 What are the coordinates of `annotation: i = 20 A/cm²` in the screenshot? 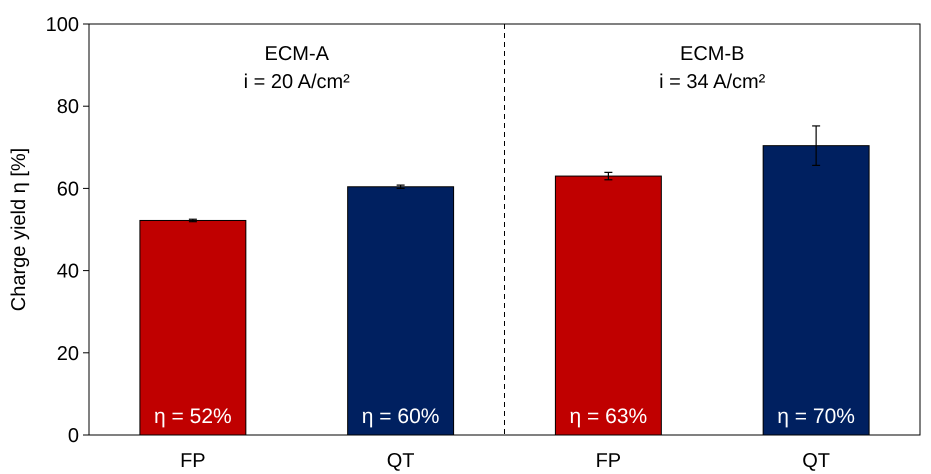 It's located at (297, 82).